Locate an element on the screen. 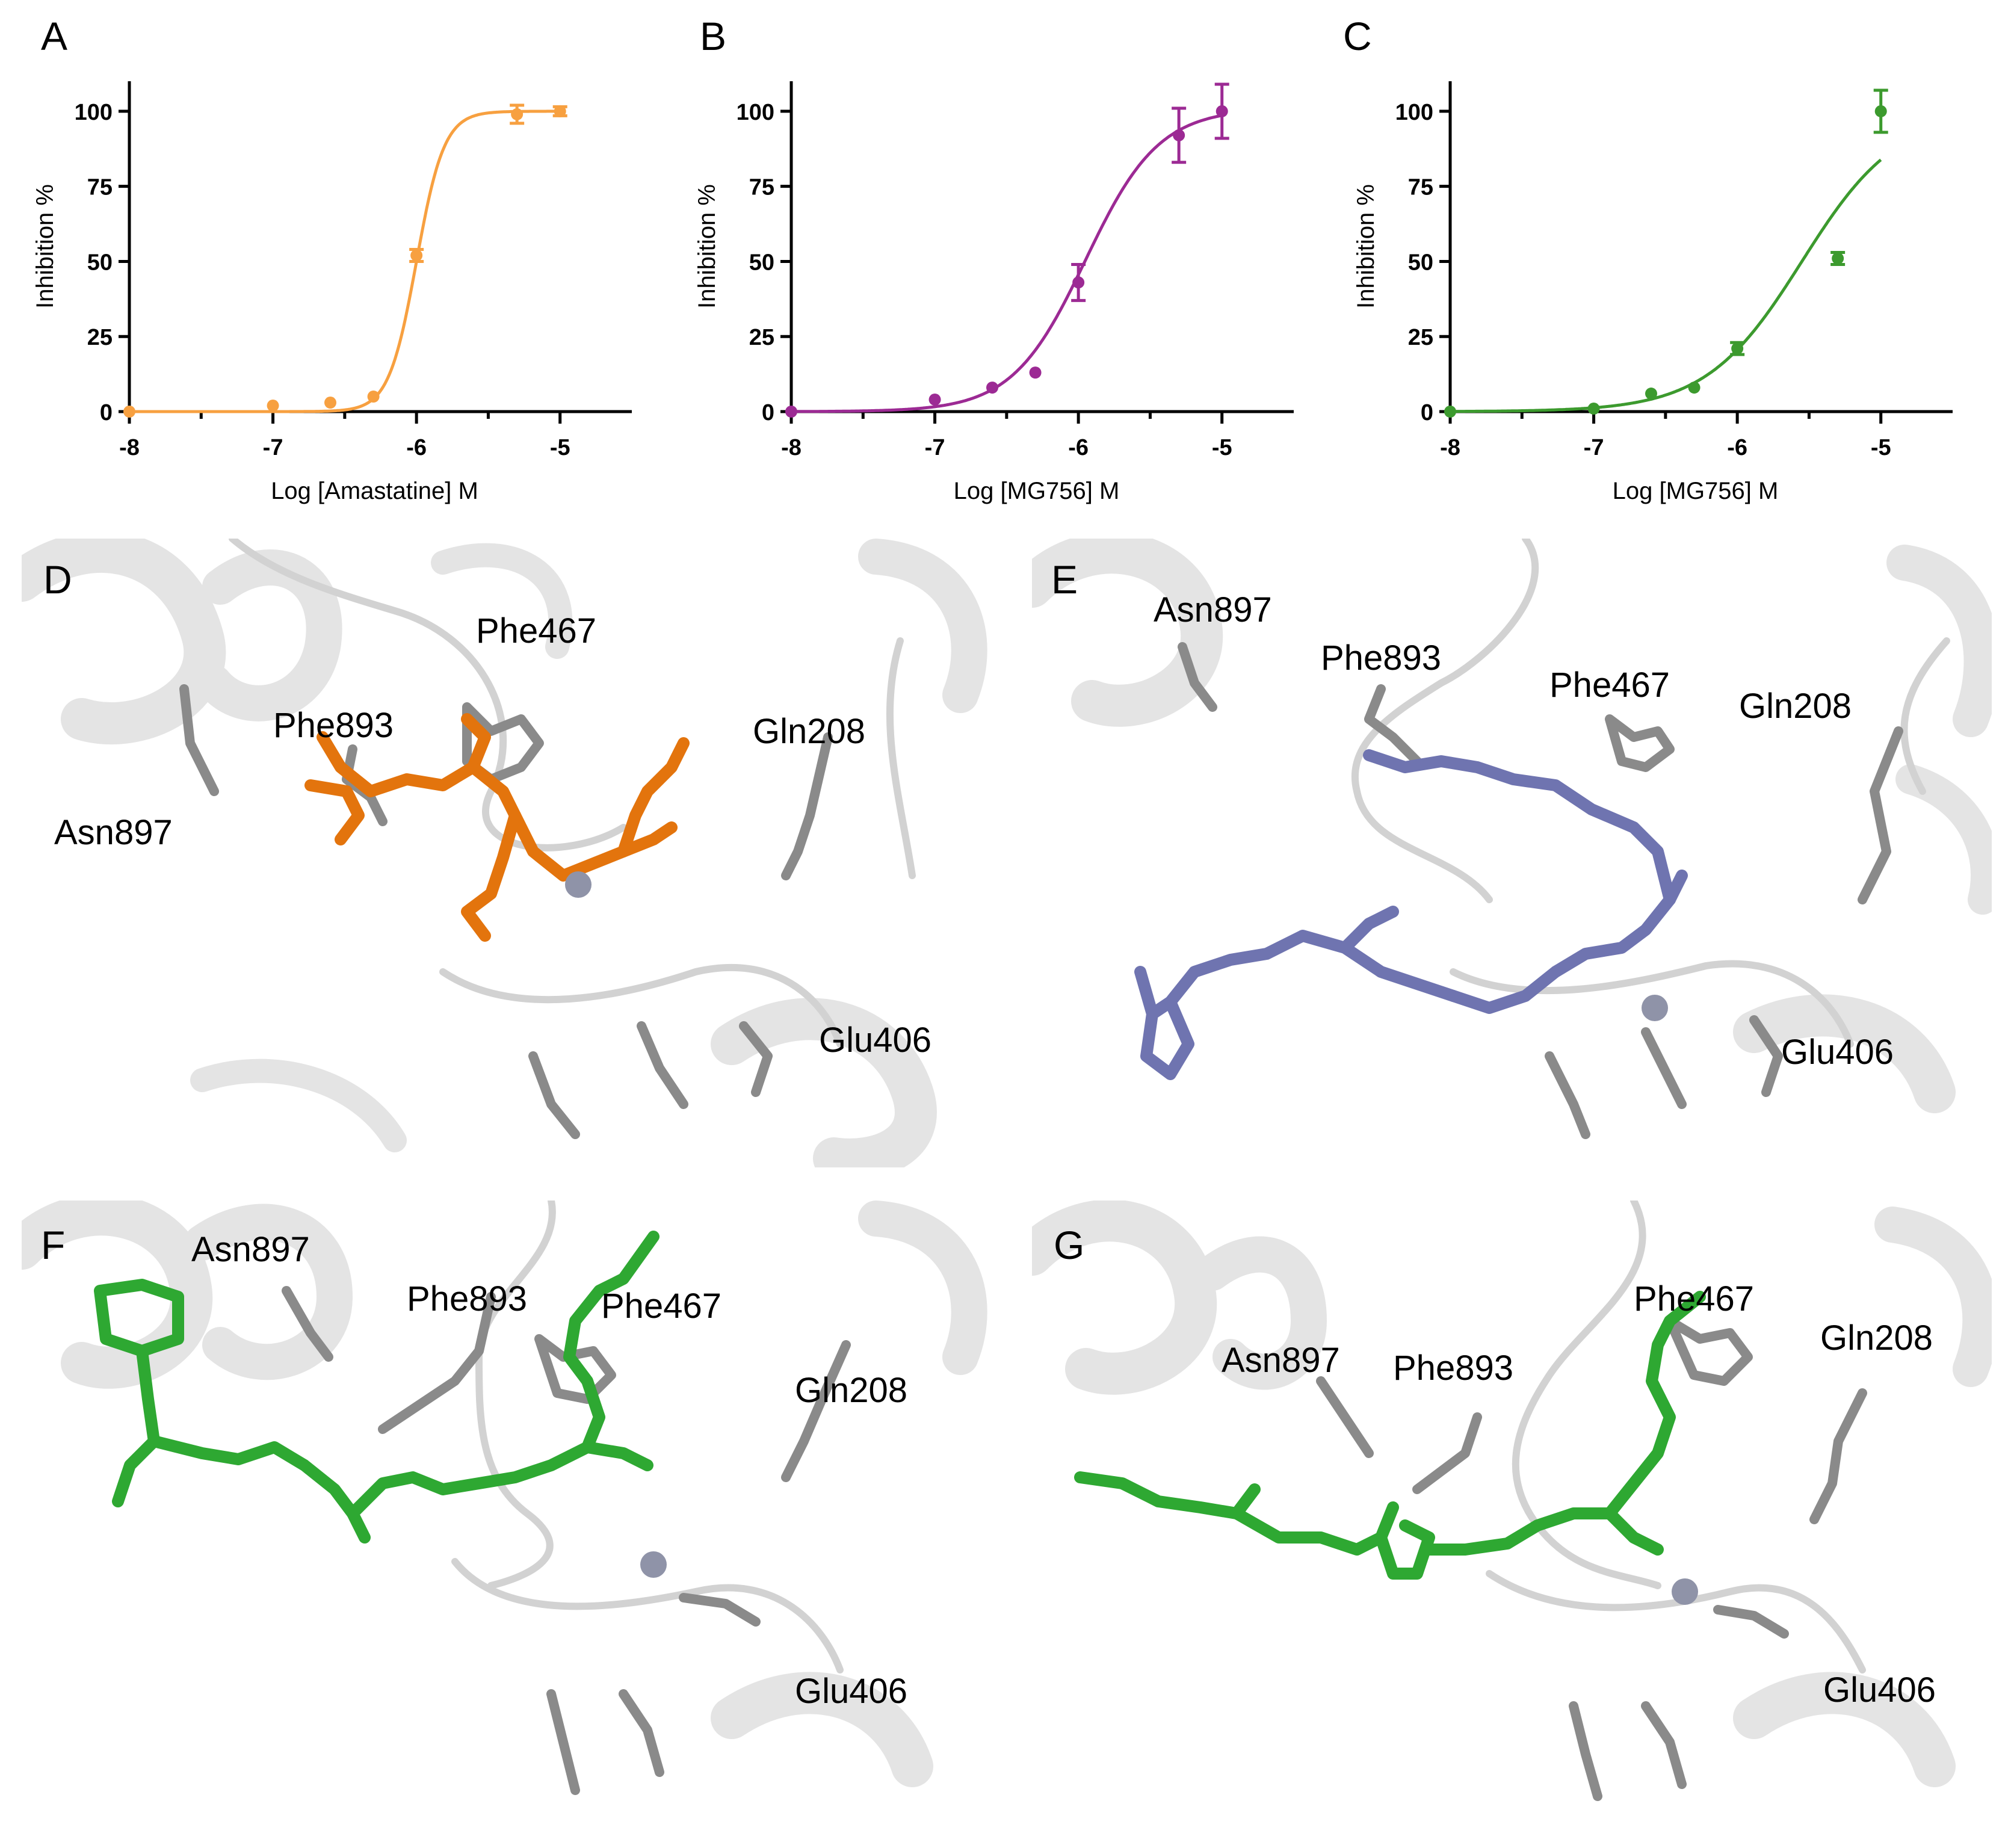 The width and height of the screenshot is (2011, 1848). panel-letter-c: C is located at coordinates (1358, 36).